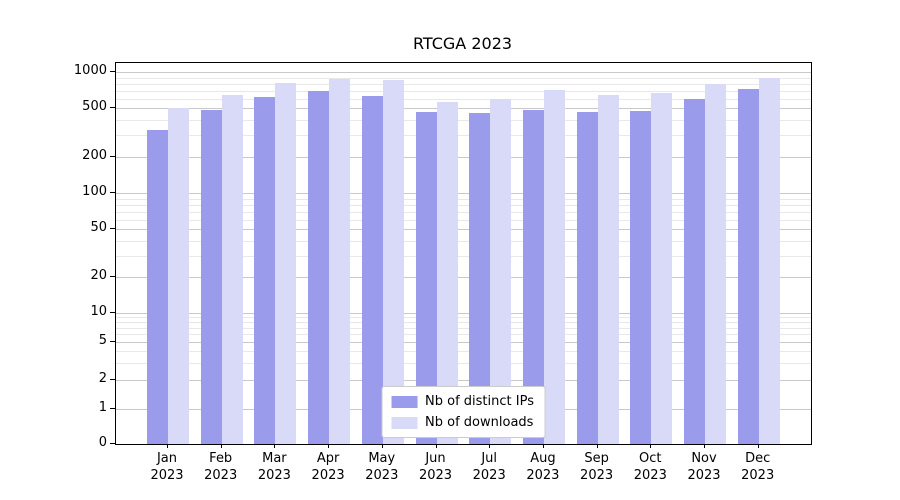  Describe the element at coordinates (221, 467) in the screenshot. I see `x-tick-label: Feb 2023` at that location.